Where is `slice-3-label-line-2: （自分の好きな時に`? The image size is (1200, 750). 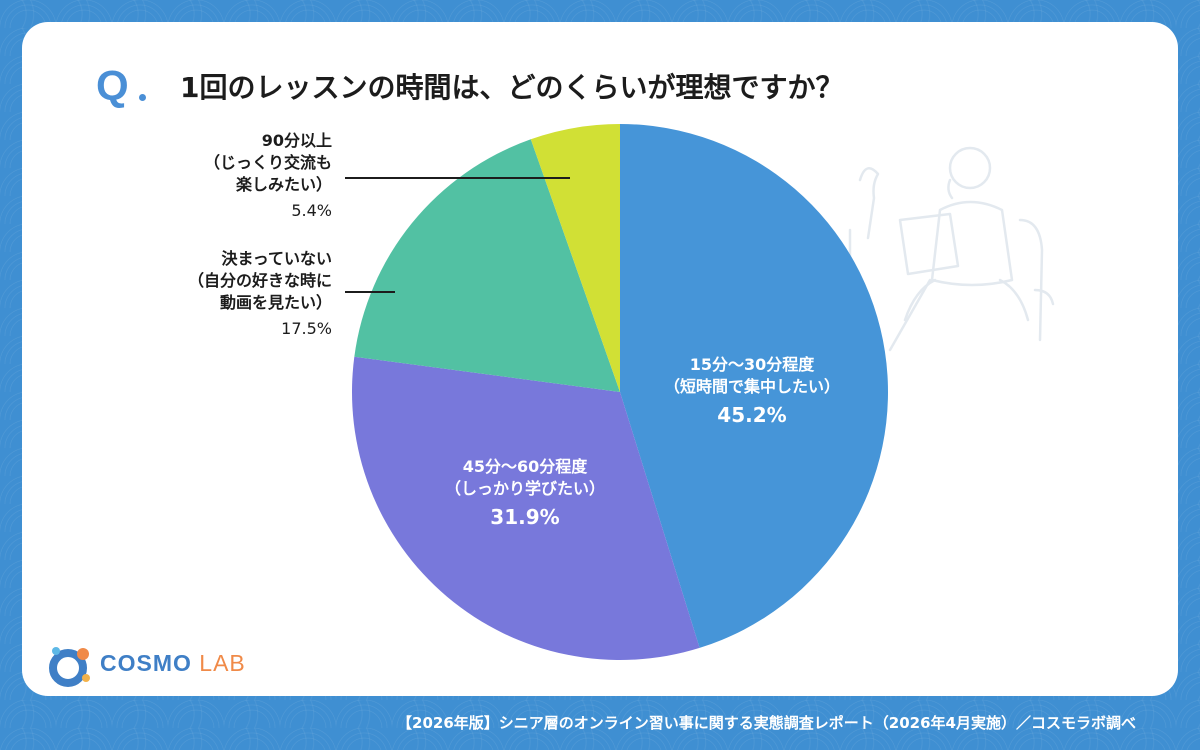 slice-3-label-line-2: （自分の好きな時に is located at coordinates (260, 280).